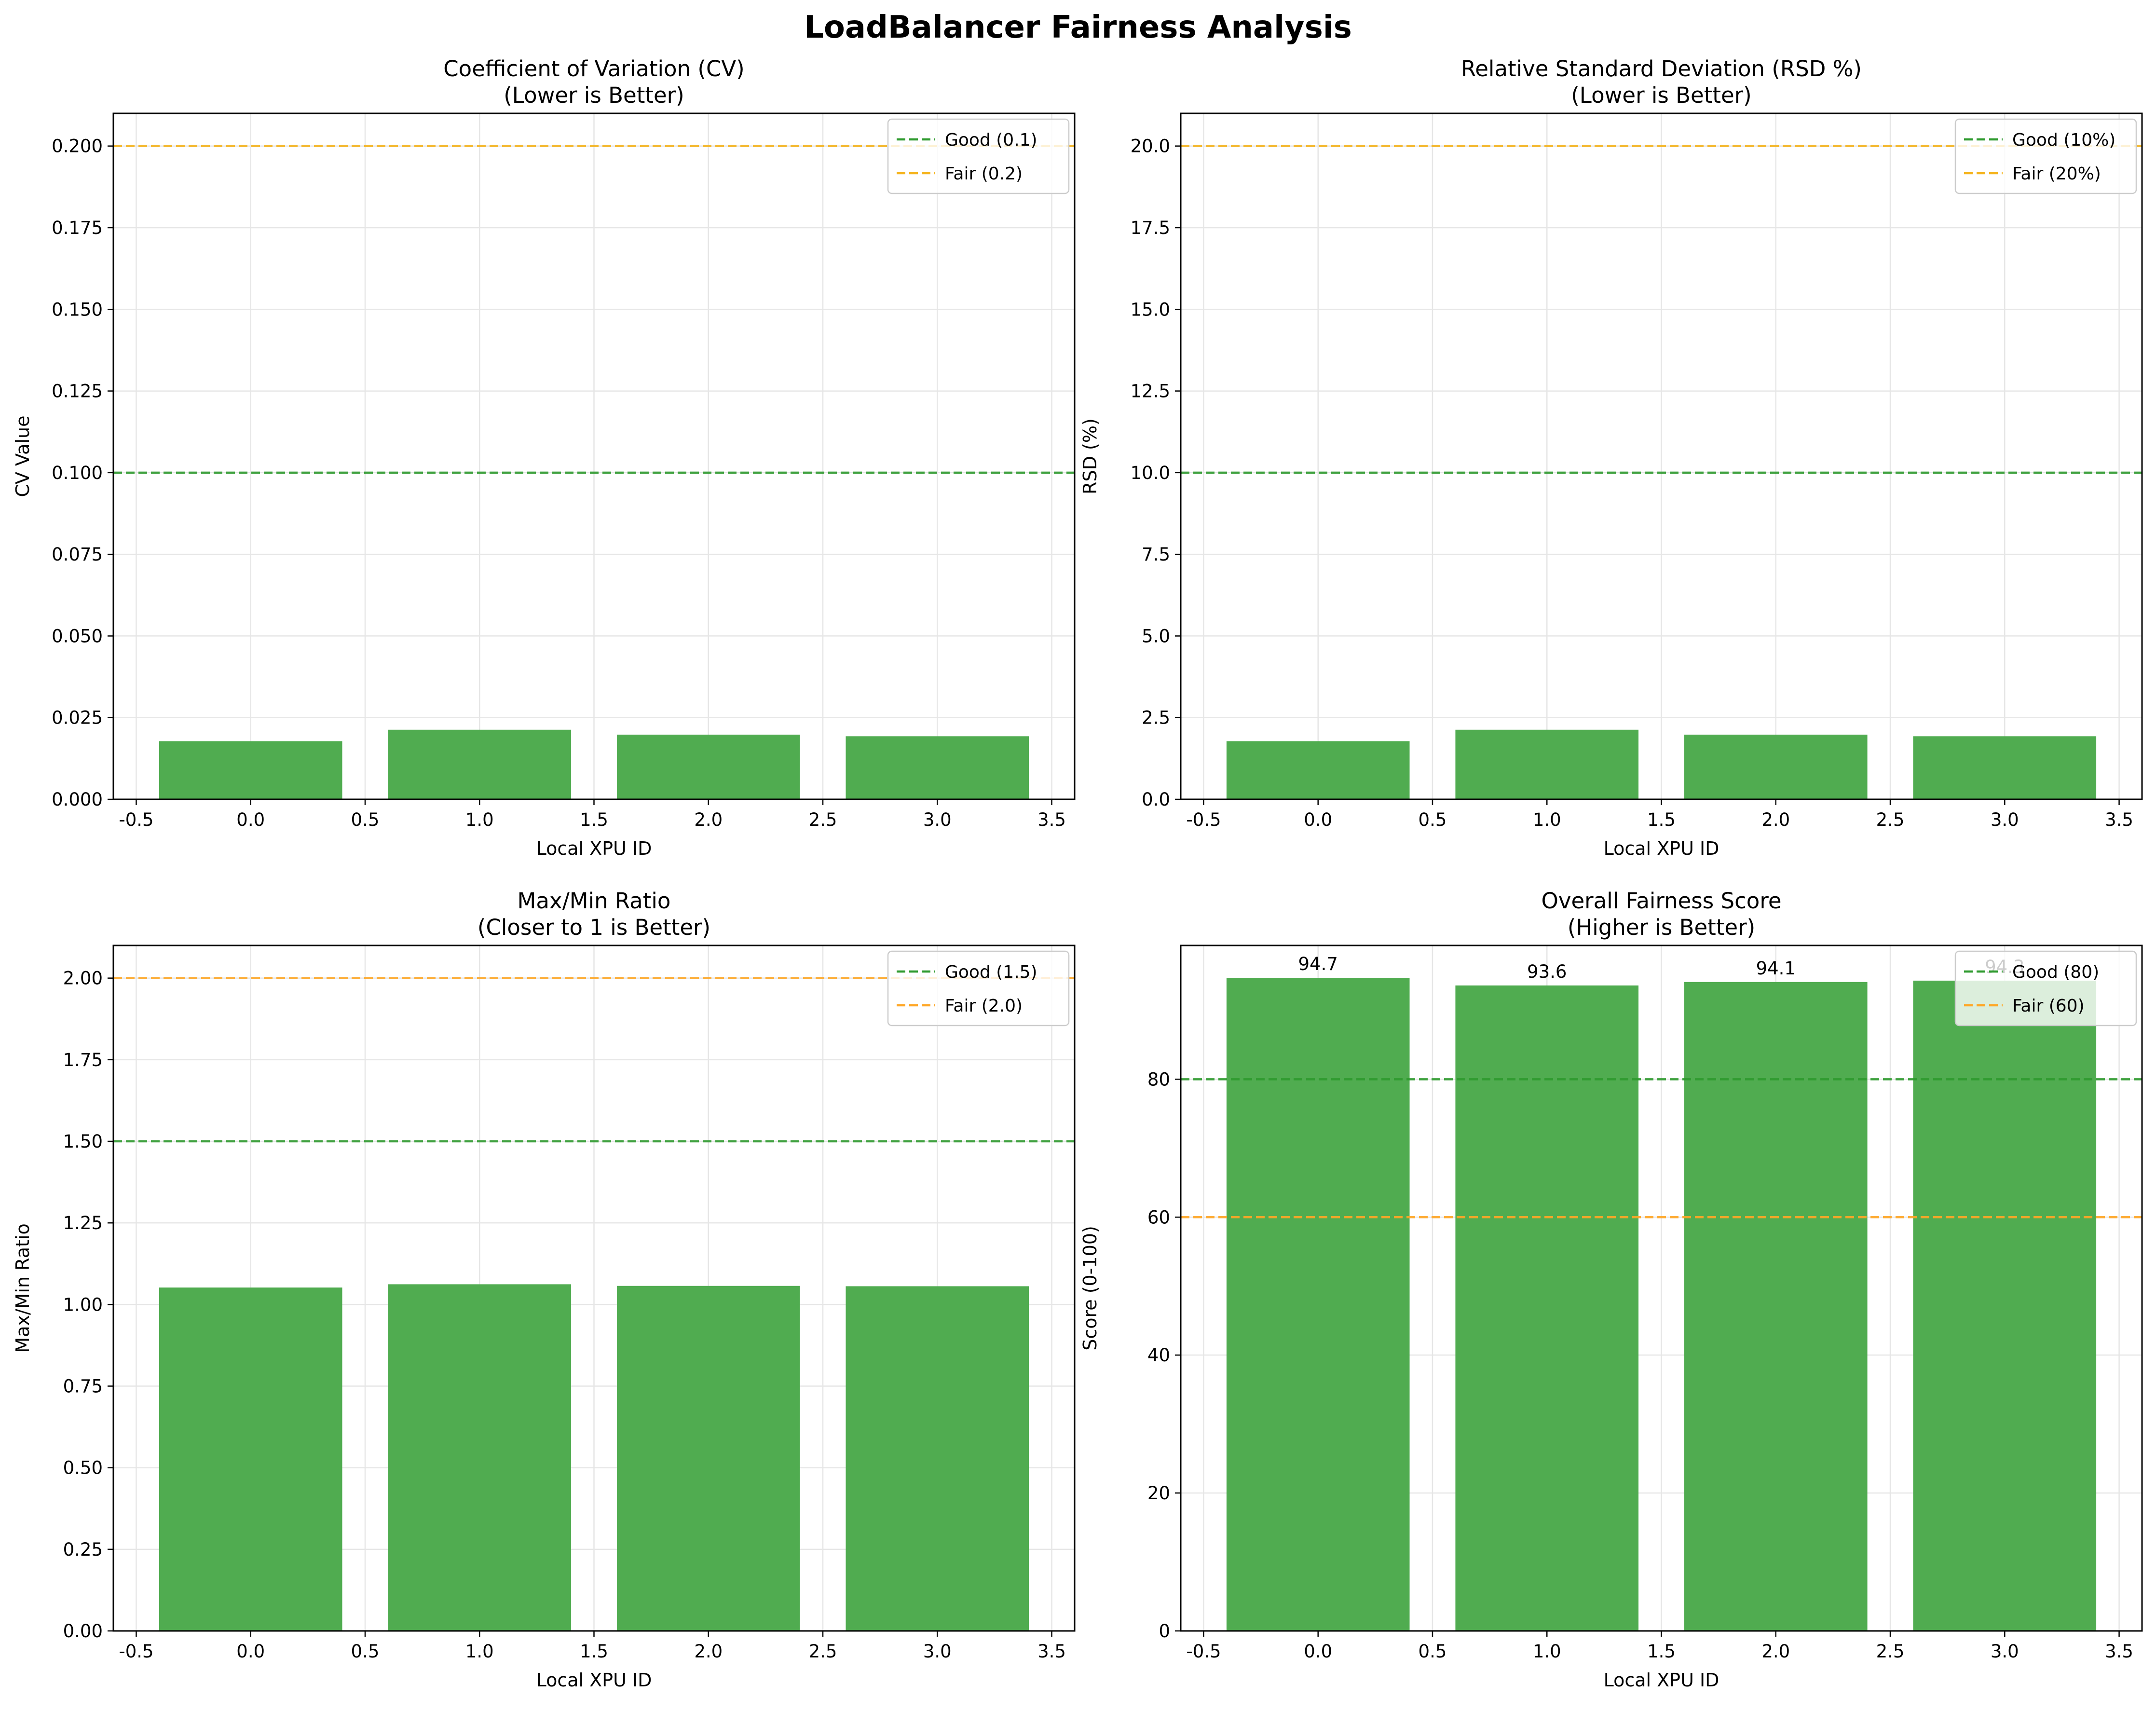  I want to click on legend: Good (1.5) Fair (2.0), so click(978, 989).